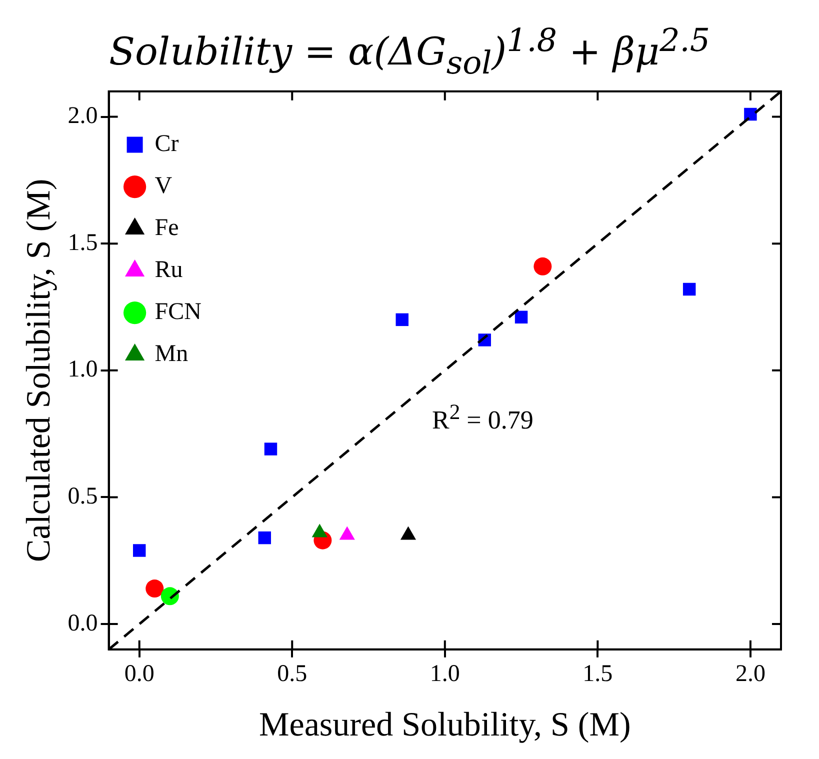 This screenshot has height=759, width=819. Describe the element at coordinates (171, 354) in the screenshot. I see `legend-label: Mn` at that location.